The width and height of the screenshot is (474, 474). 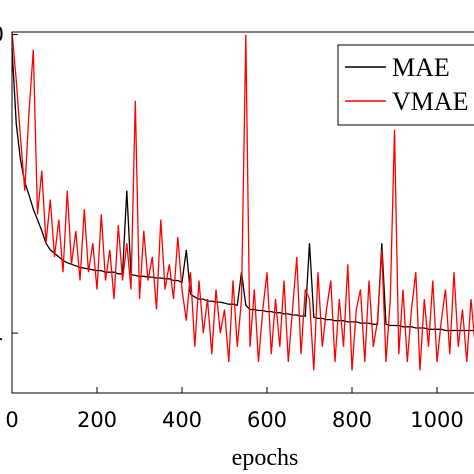 What do you see at coordinates (267, 420) in the screenshot?
I see `x-tick-label: 600` at bounding box center [267, 420].